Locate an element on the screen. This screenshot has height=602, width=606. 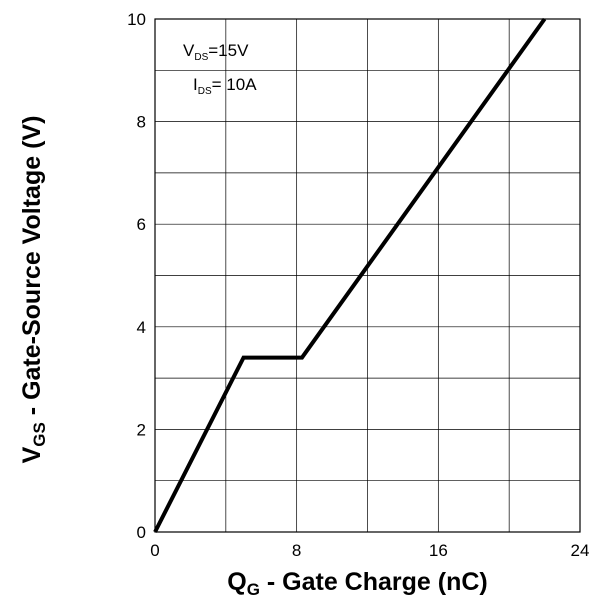
x-tick-label: 0 is located at coordinates (154, 550).